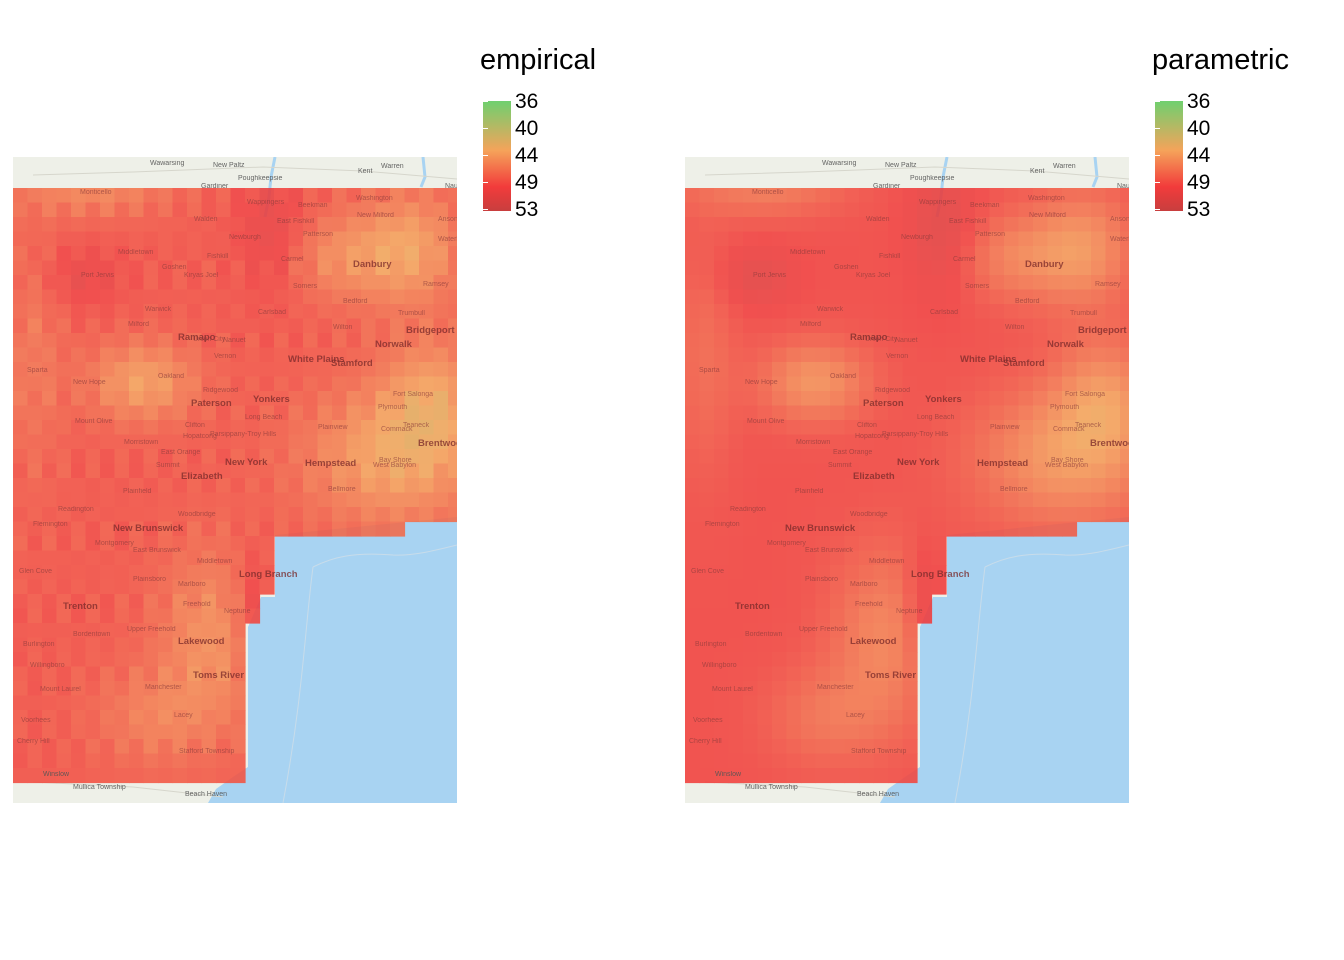  I want to click on map-label-town: Bordentown, so click(763, 634).